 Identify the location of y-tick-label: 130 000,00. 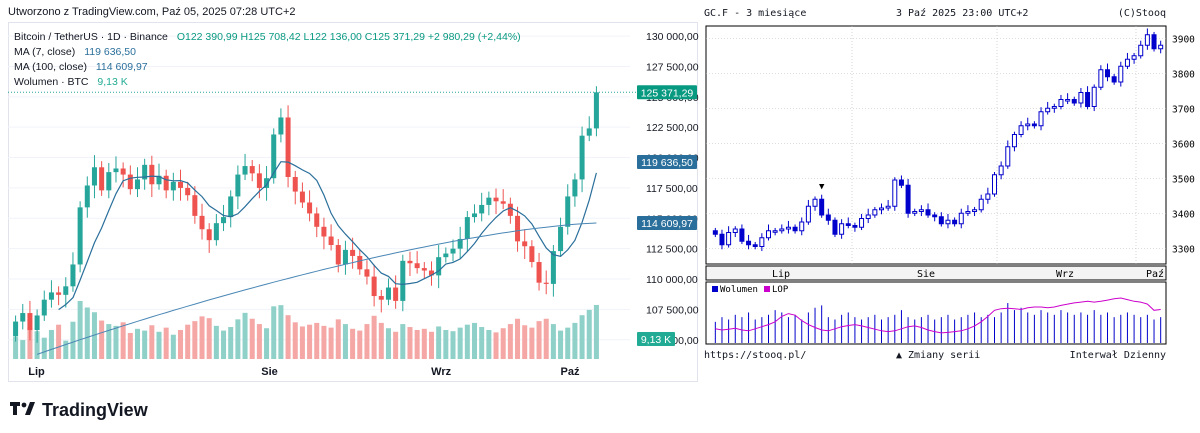
(672, 37).